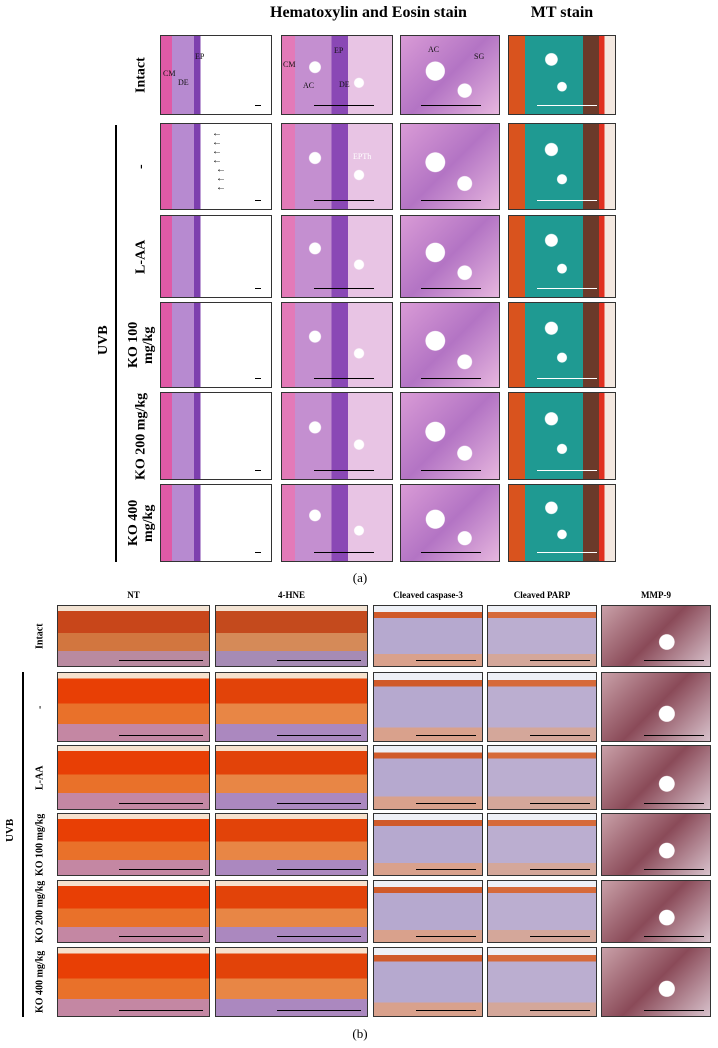 Image resolution: width=718 pixels, height=1048 pixels. I want to click on row-label: KO 400 mg/kg, so click(40, 982).